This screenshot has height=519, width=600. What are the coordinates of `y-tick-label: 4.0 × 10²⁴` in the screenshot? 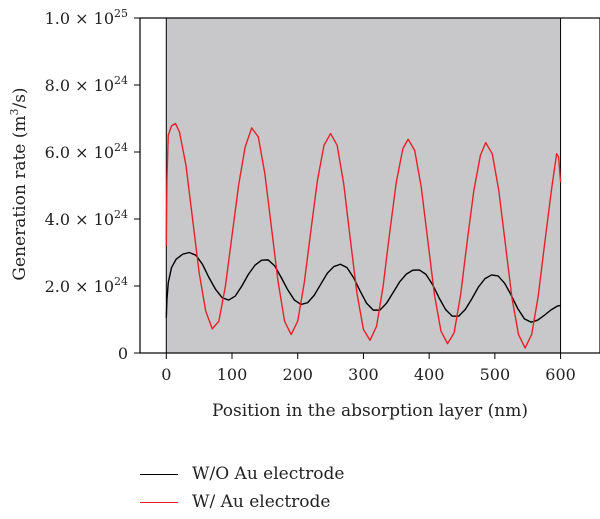 It's located at (86, 218).